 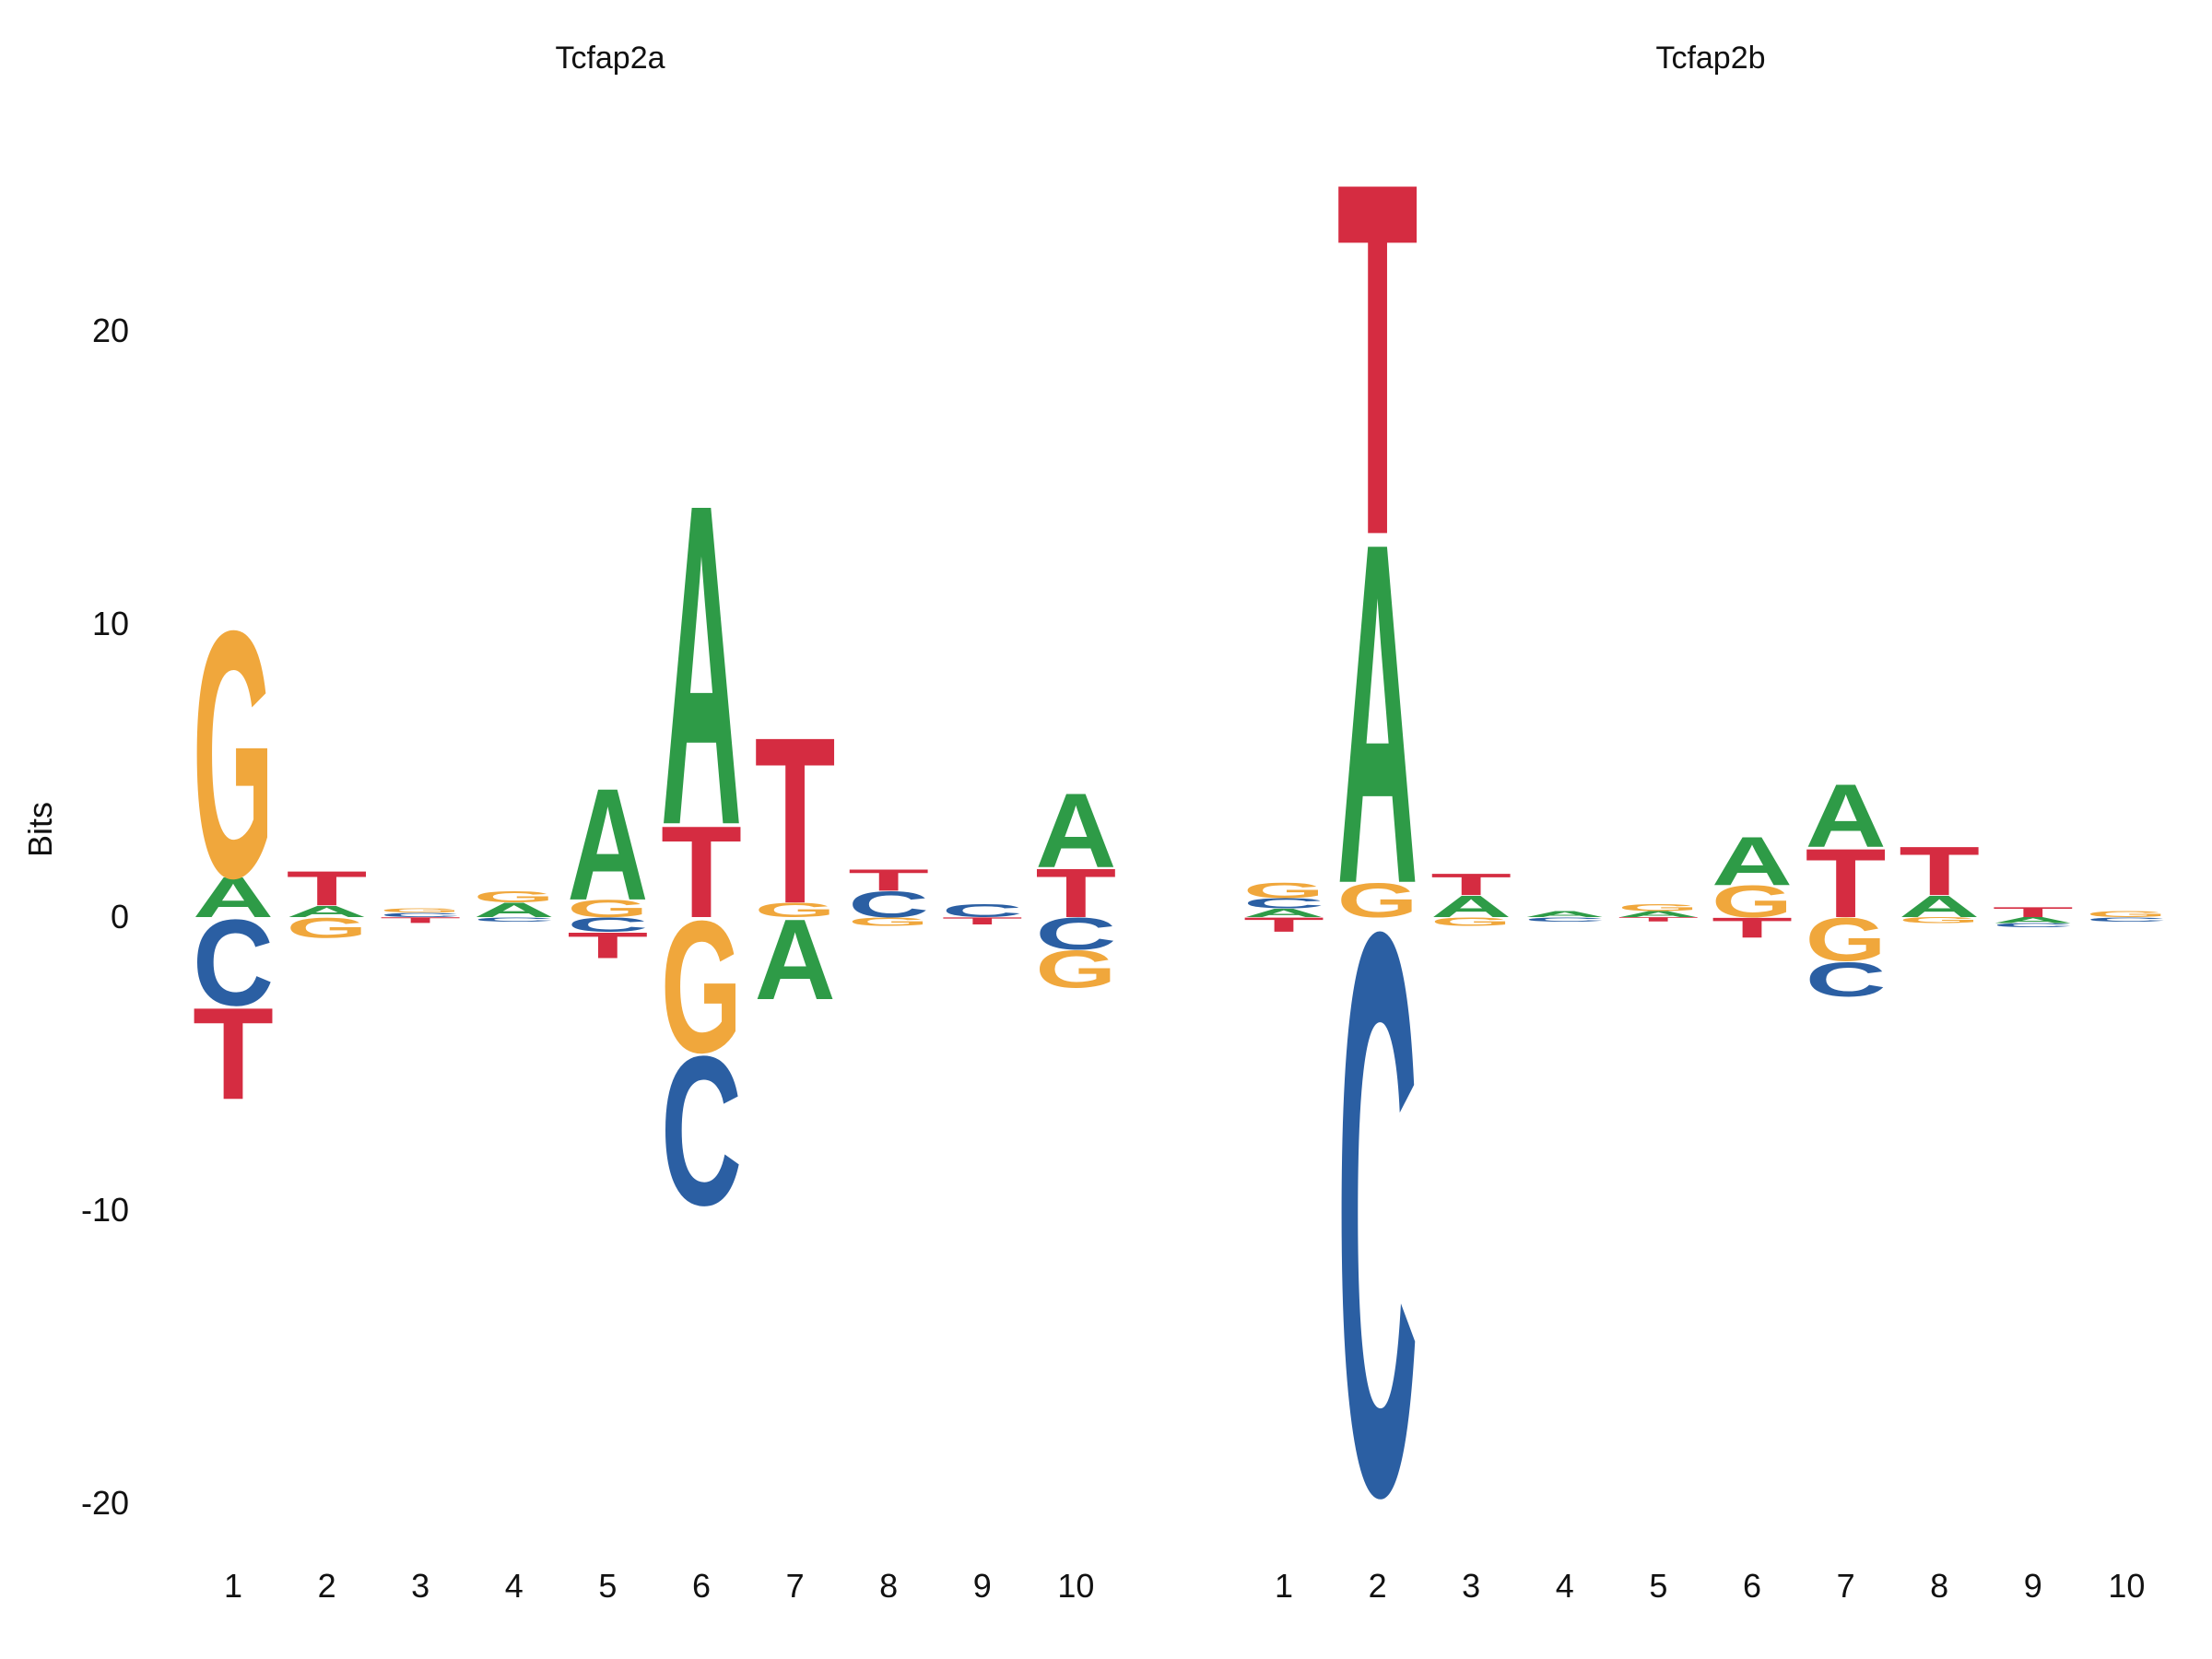 I want to click on y-tick-label: 0, so click(x=119, y=916).